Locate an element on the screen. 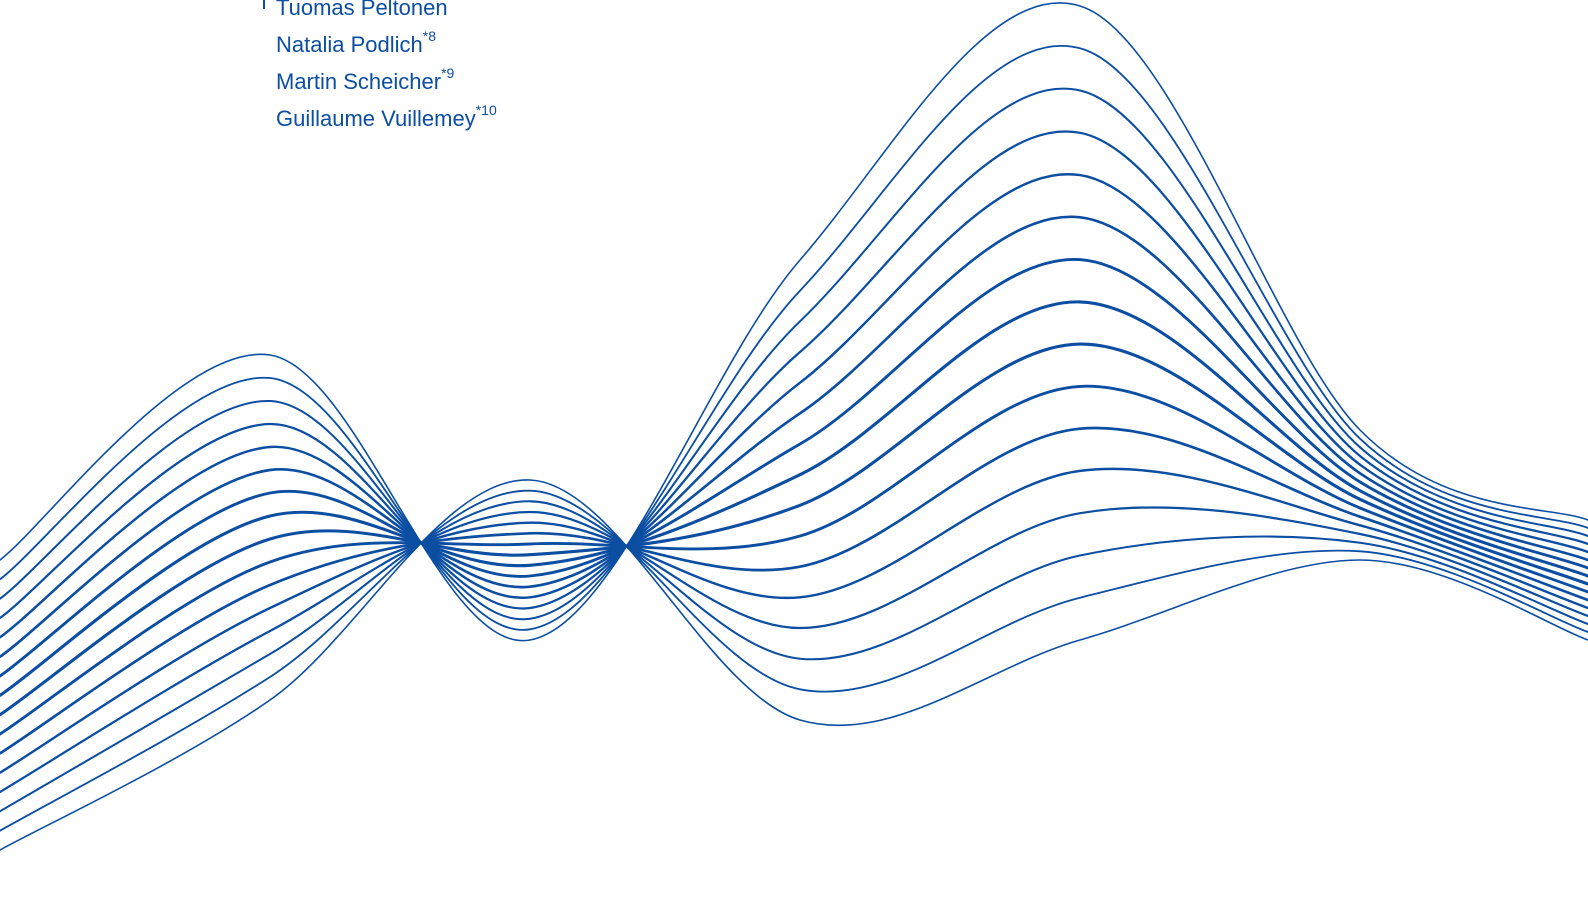  author-affiliation-mark: *8 is located at coordinates (429, 35).